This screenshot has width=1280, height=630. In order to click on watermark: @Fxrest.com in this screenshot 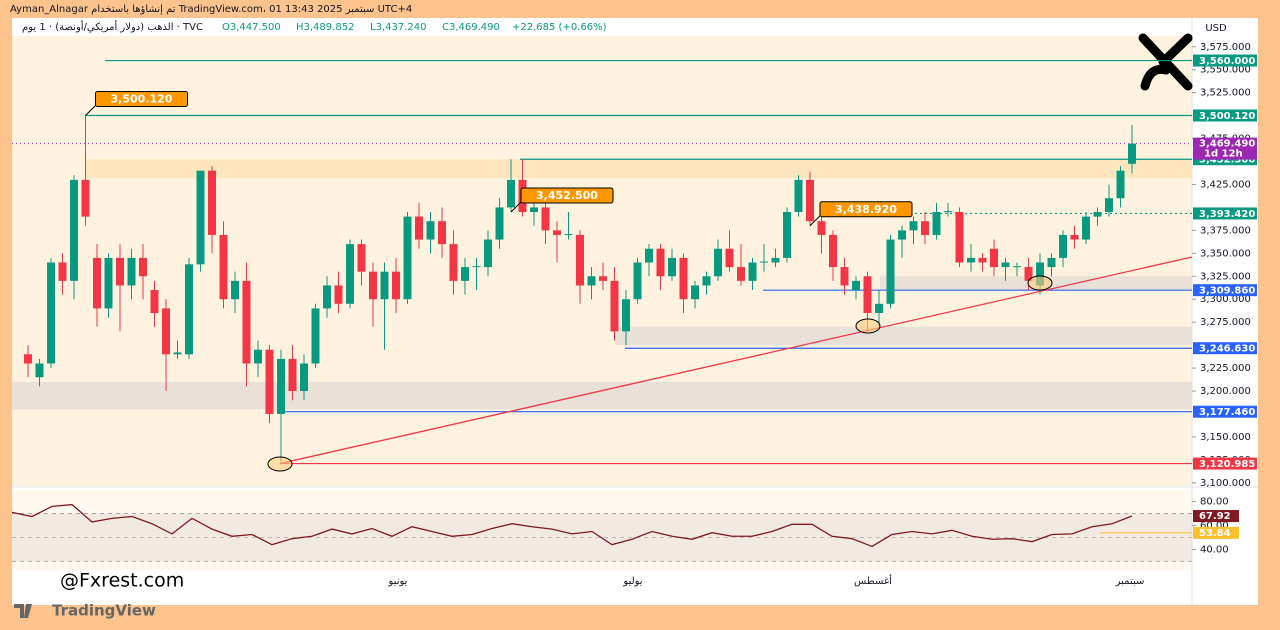, I will do `click(122, 581)`.